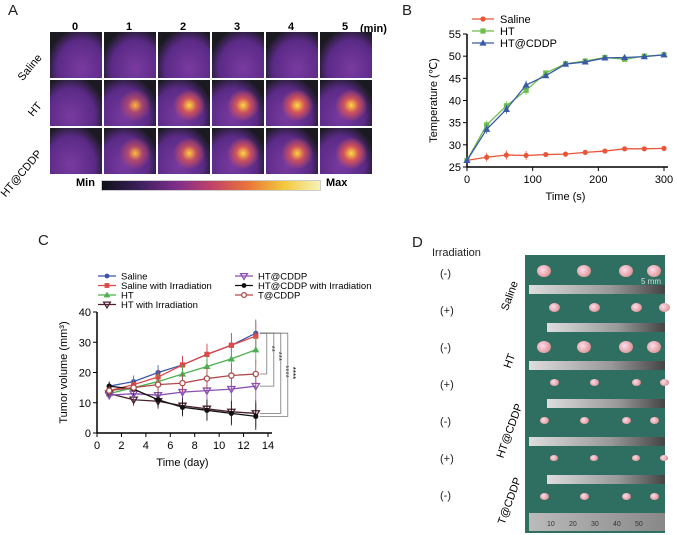  Describe the element at coordinates (639, 524) in the screenshot. I see `ruler-number: 50` at that location.